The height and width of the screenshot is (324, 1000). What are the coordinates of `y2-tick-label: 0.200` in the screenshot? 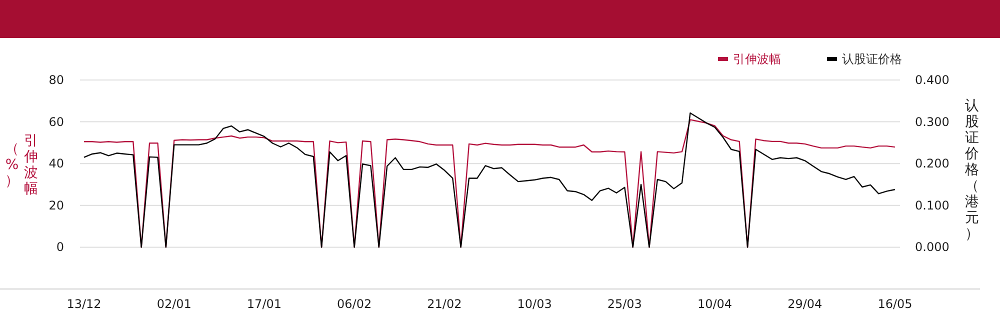 It's located at (932, 163).